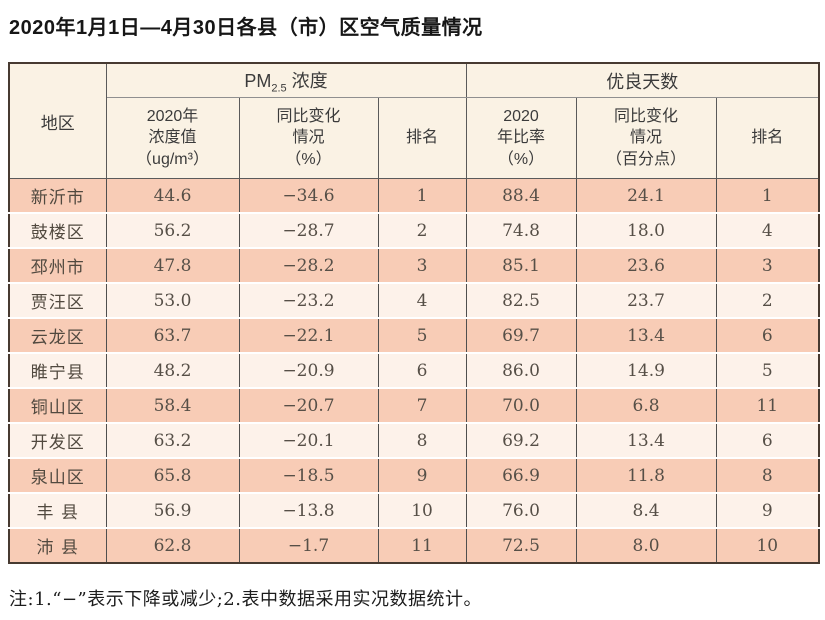  What do you see at coordinates (767, 138) in the screenshot?
I see `header-good-rank: 排名` at bounding box center [767, 138].